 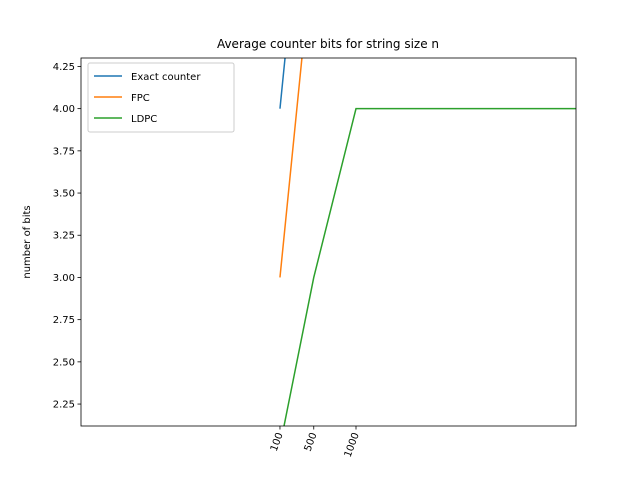 What do you see at coordinates (144, 119) in the screenshot?
I see `legend-label: LDPC` at bounding box center [144, 119].